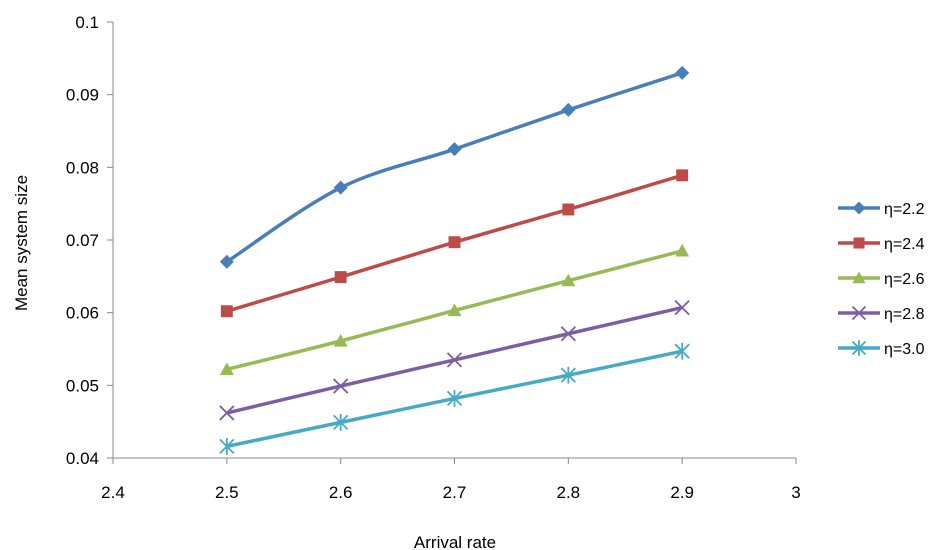  What do you see at coordinates (881, 314) in the screenshot?
I see `legend-item: η=2.8` at bounding box center [881, 314].